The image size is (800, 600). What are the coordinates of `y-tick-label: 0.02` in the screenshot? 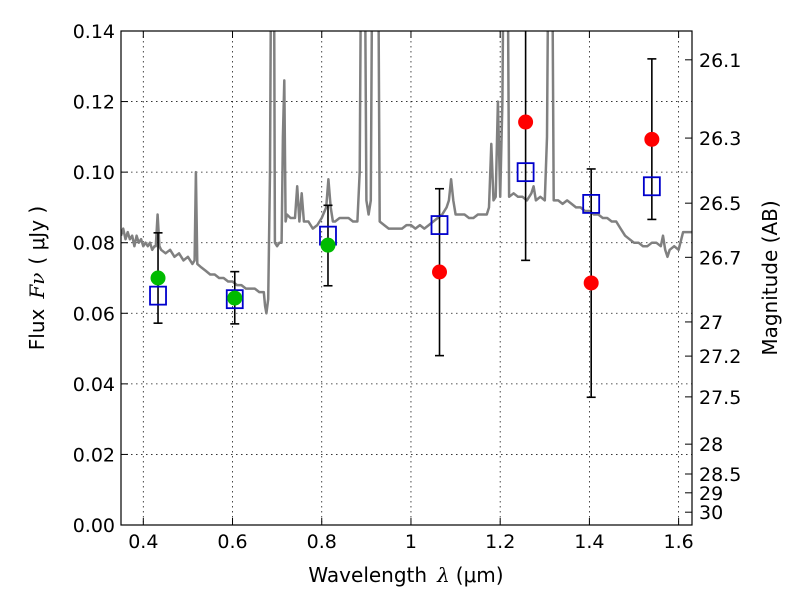 It's located at (94, 455).